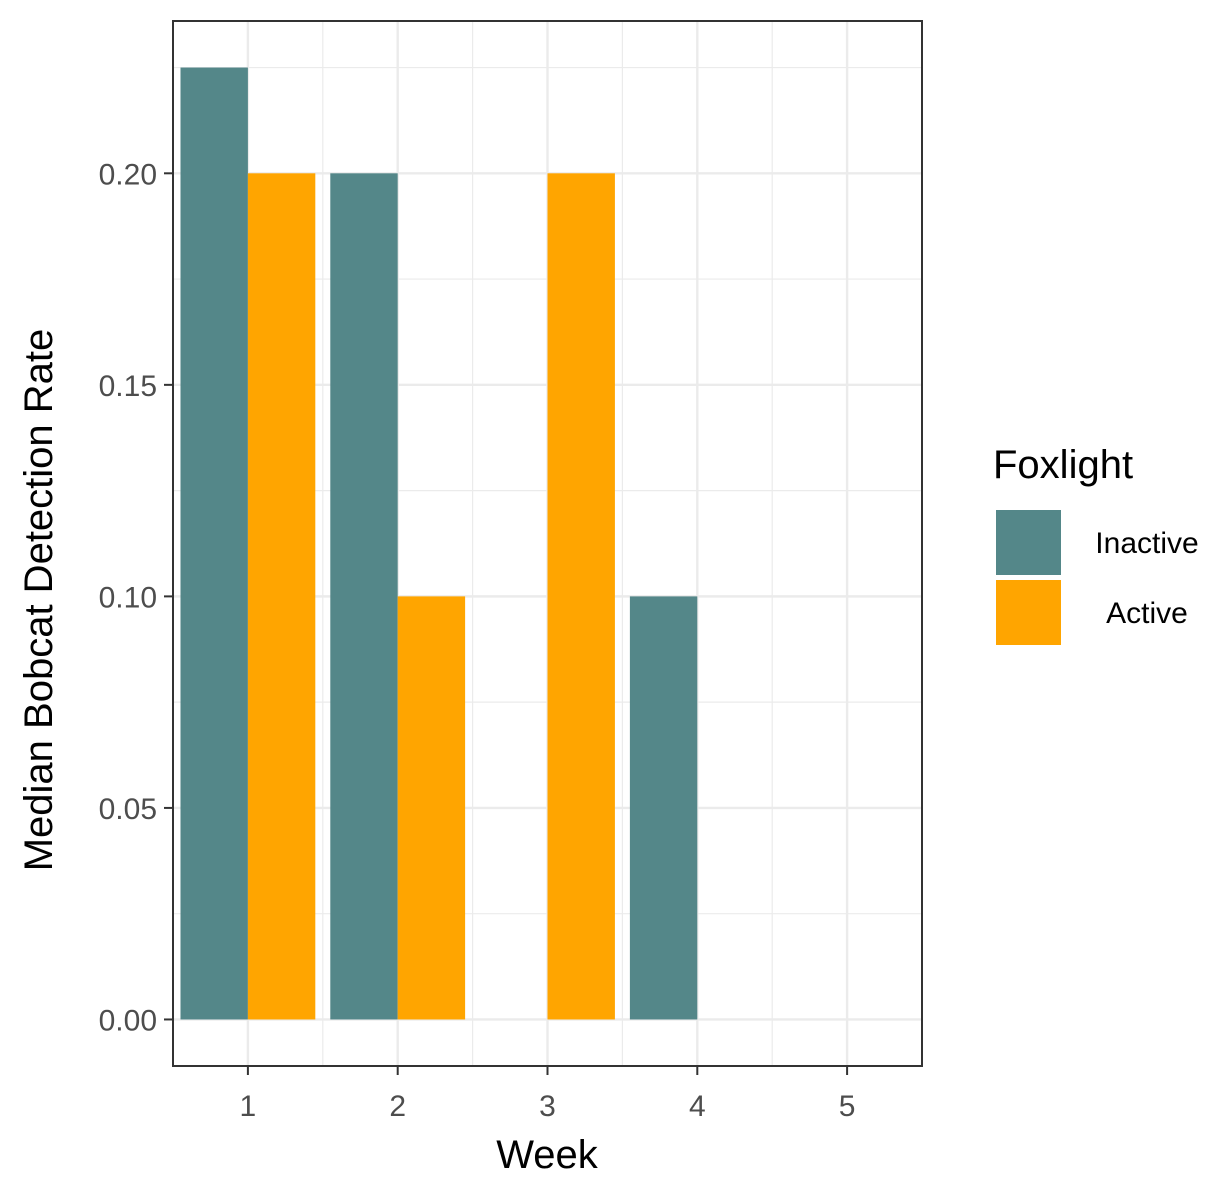 This screenshot has height=1200, width=1226. I want to click on y-tick-label: 0.10, so click(128, 597).